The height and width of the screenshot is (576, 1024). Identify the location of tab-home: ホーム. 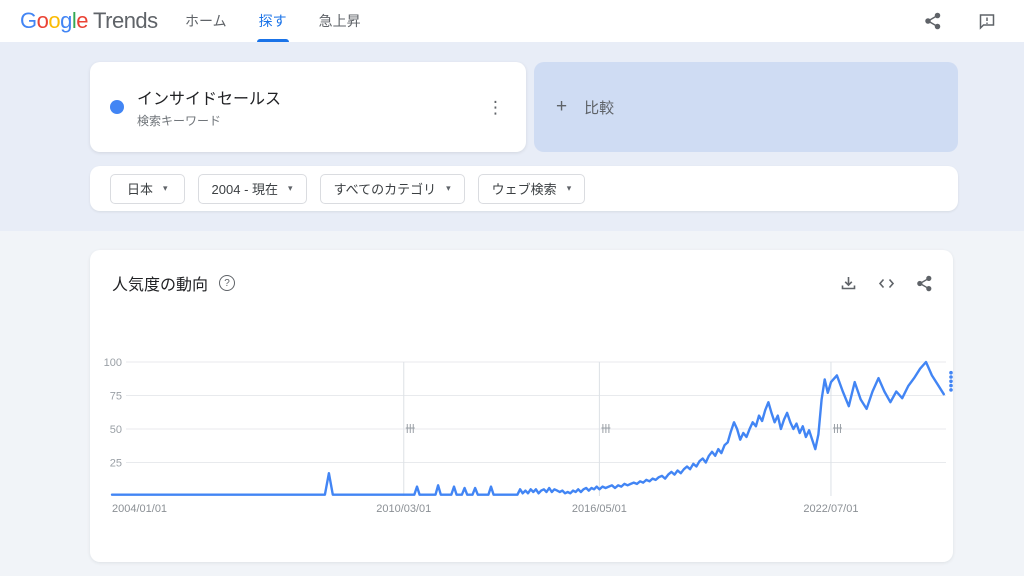
(206, 21).